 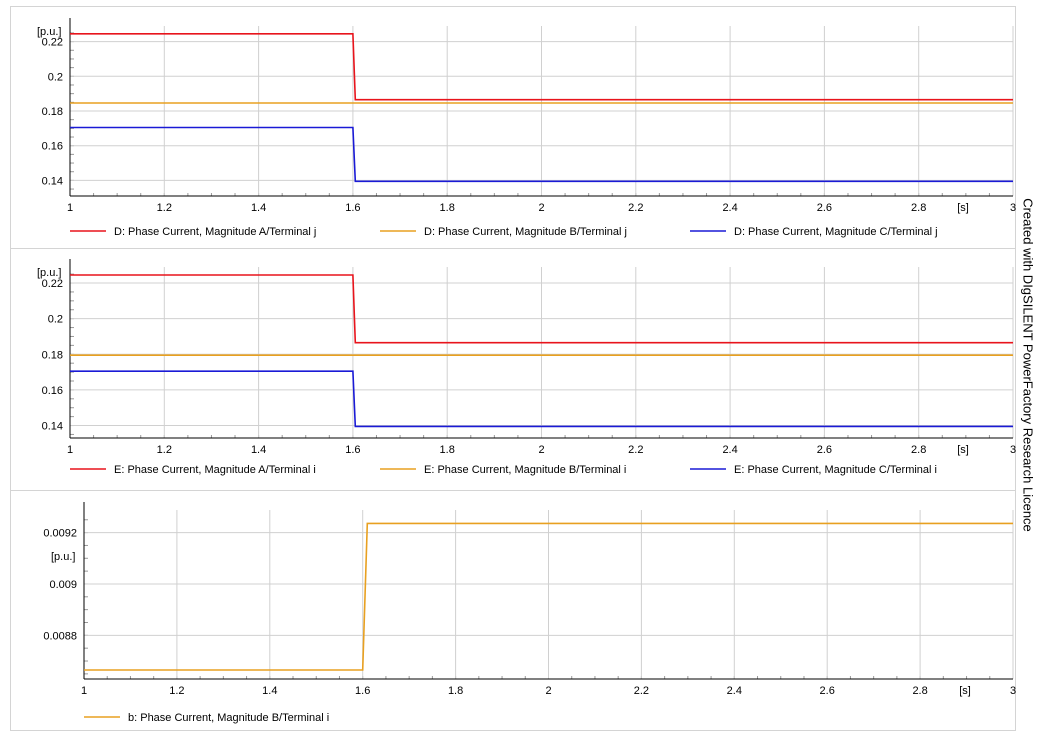 I want to click on legend-label: D: Phase Current, Magnitude B/Terminal j, so click(x=525, y=232).